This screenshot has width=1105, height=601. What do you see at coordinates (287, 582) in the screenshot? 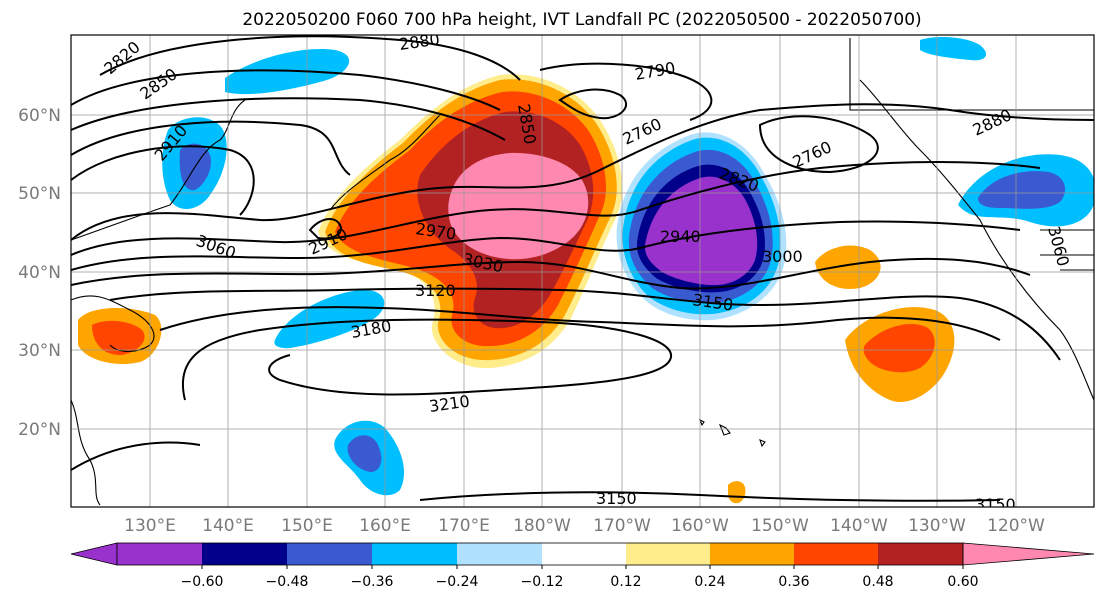
I see `colorbar-tick-label: −0.48` at bounding box center [287, 582].